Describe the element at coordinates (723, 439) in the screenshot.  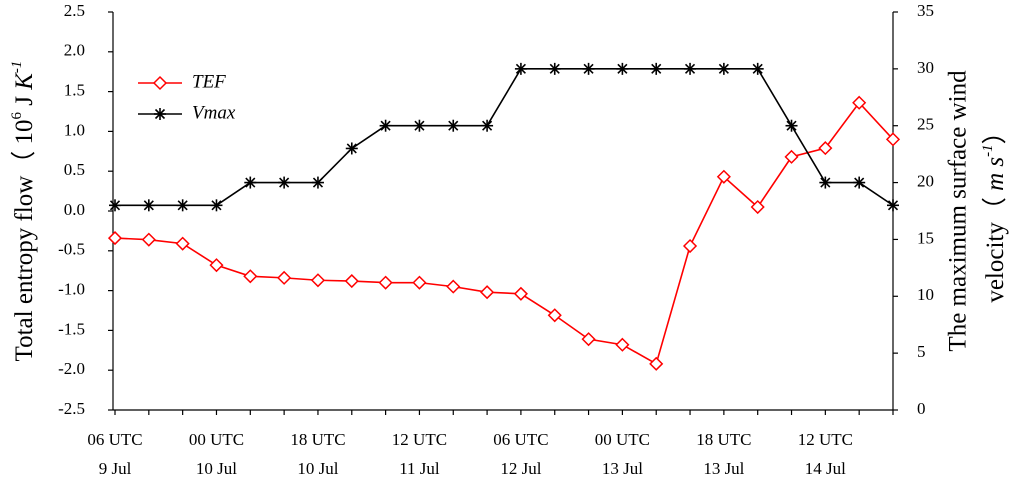
I see `x-tick-label: 18 UTC` at that location.